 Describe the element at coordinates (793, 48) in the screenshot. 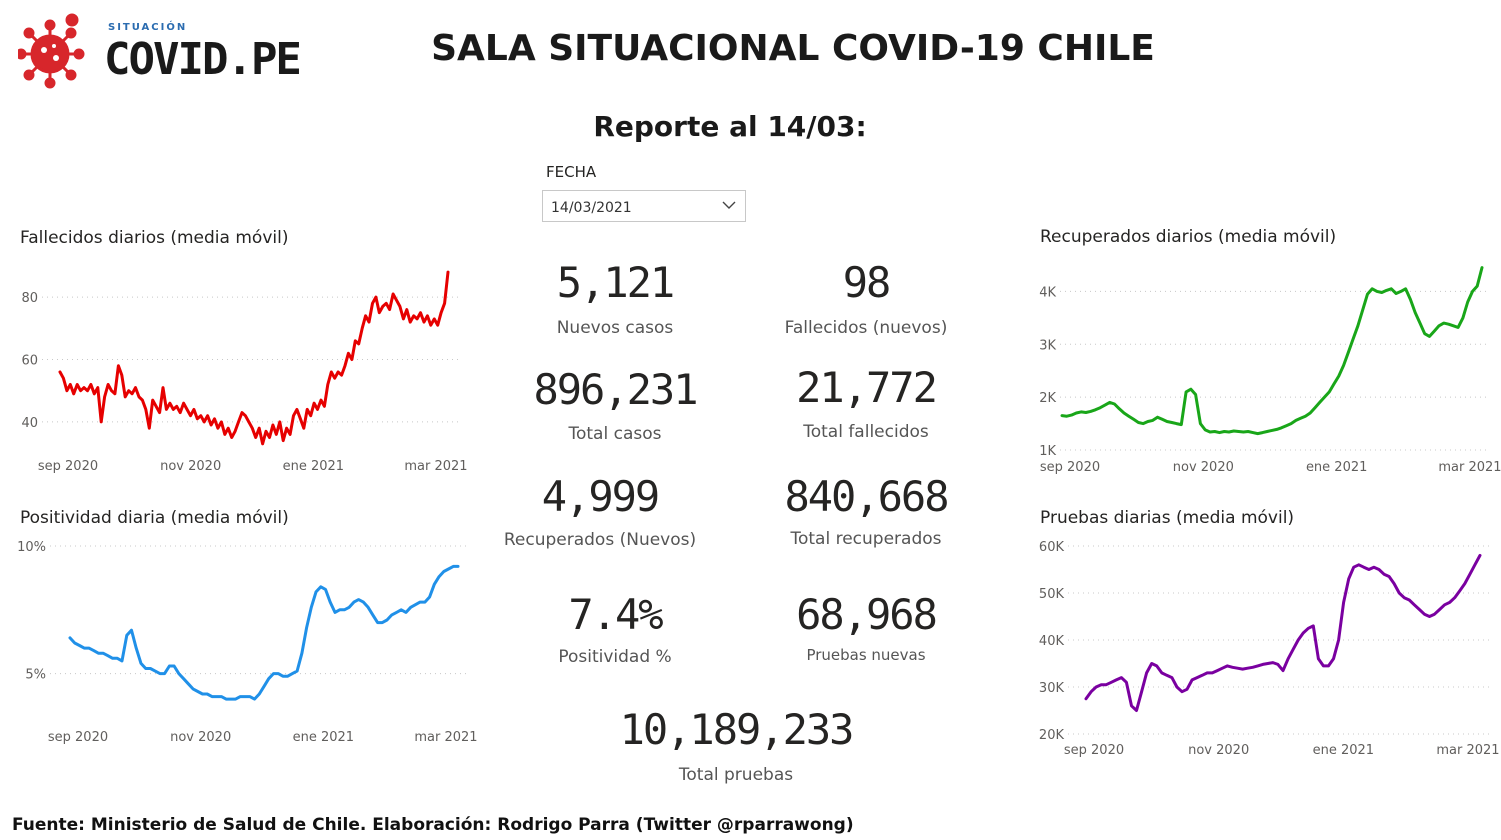

I see `page-title: SALA SITUACIONAL COVID-19 CHILE` at that location.